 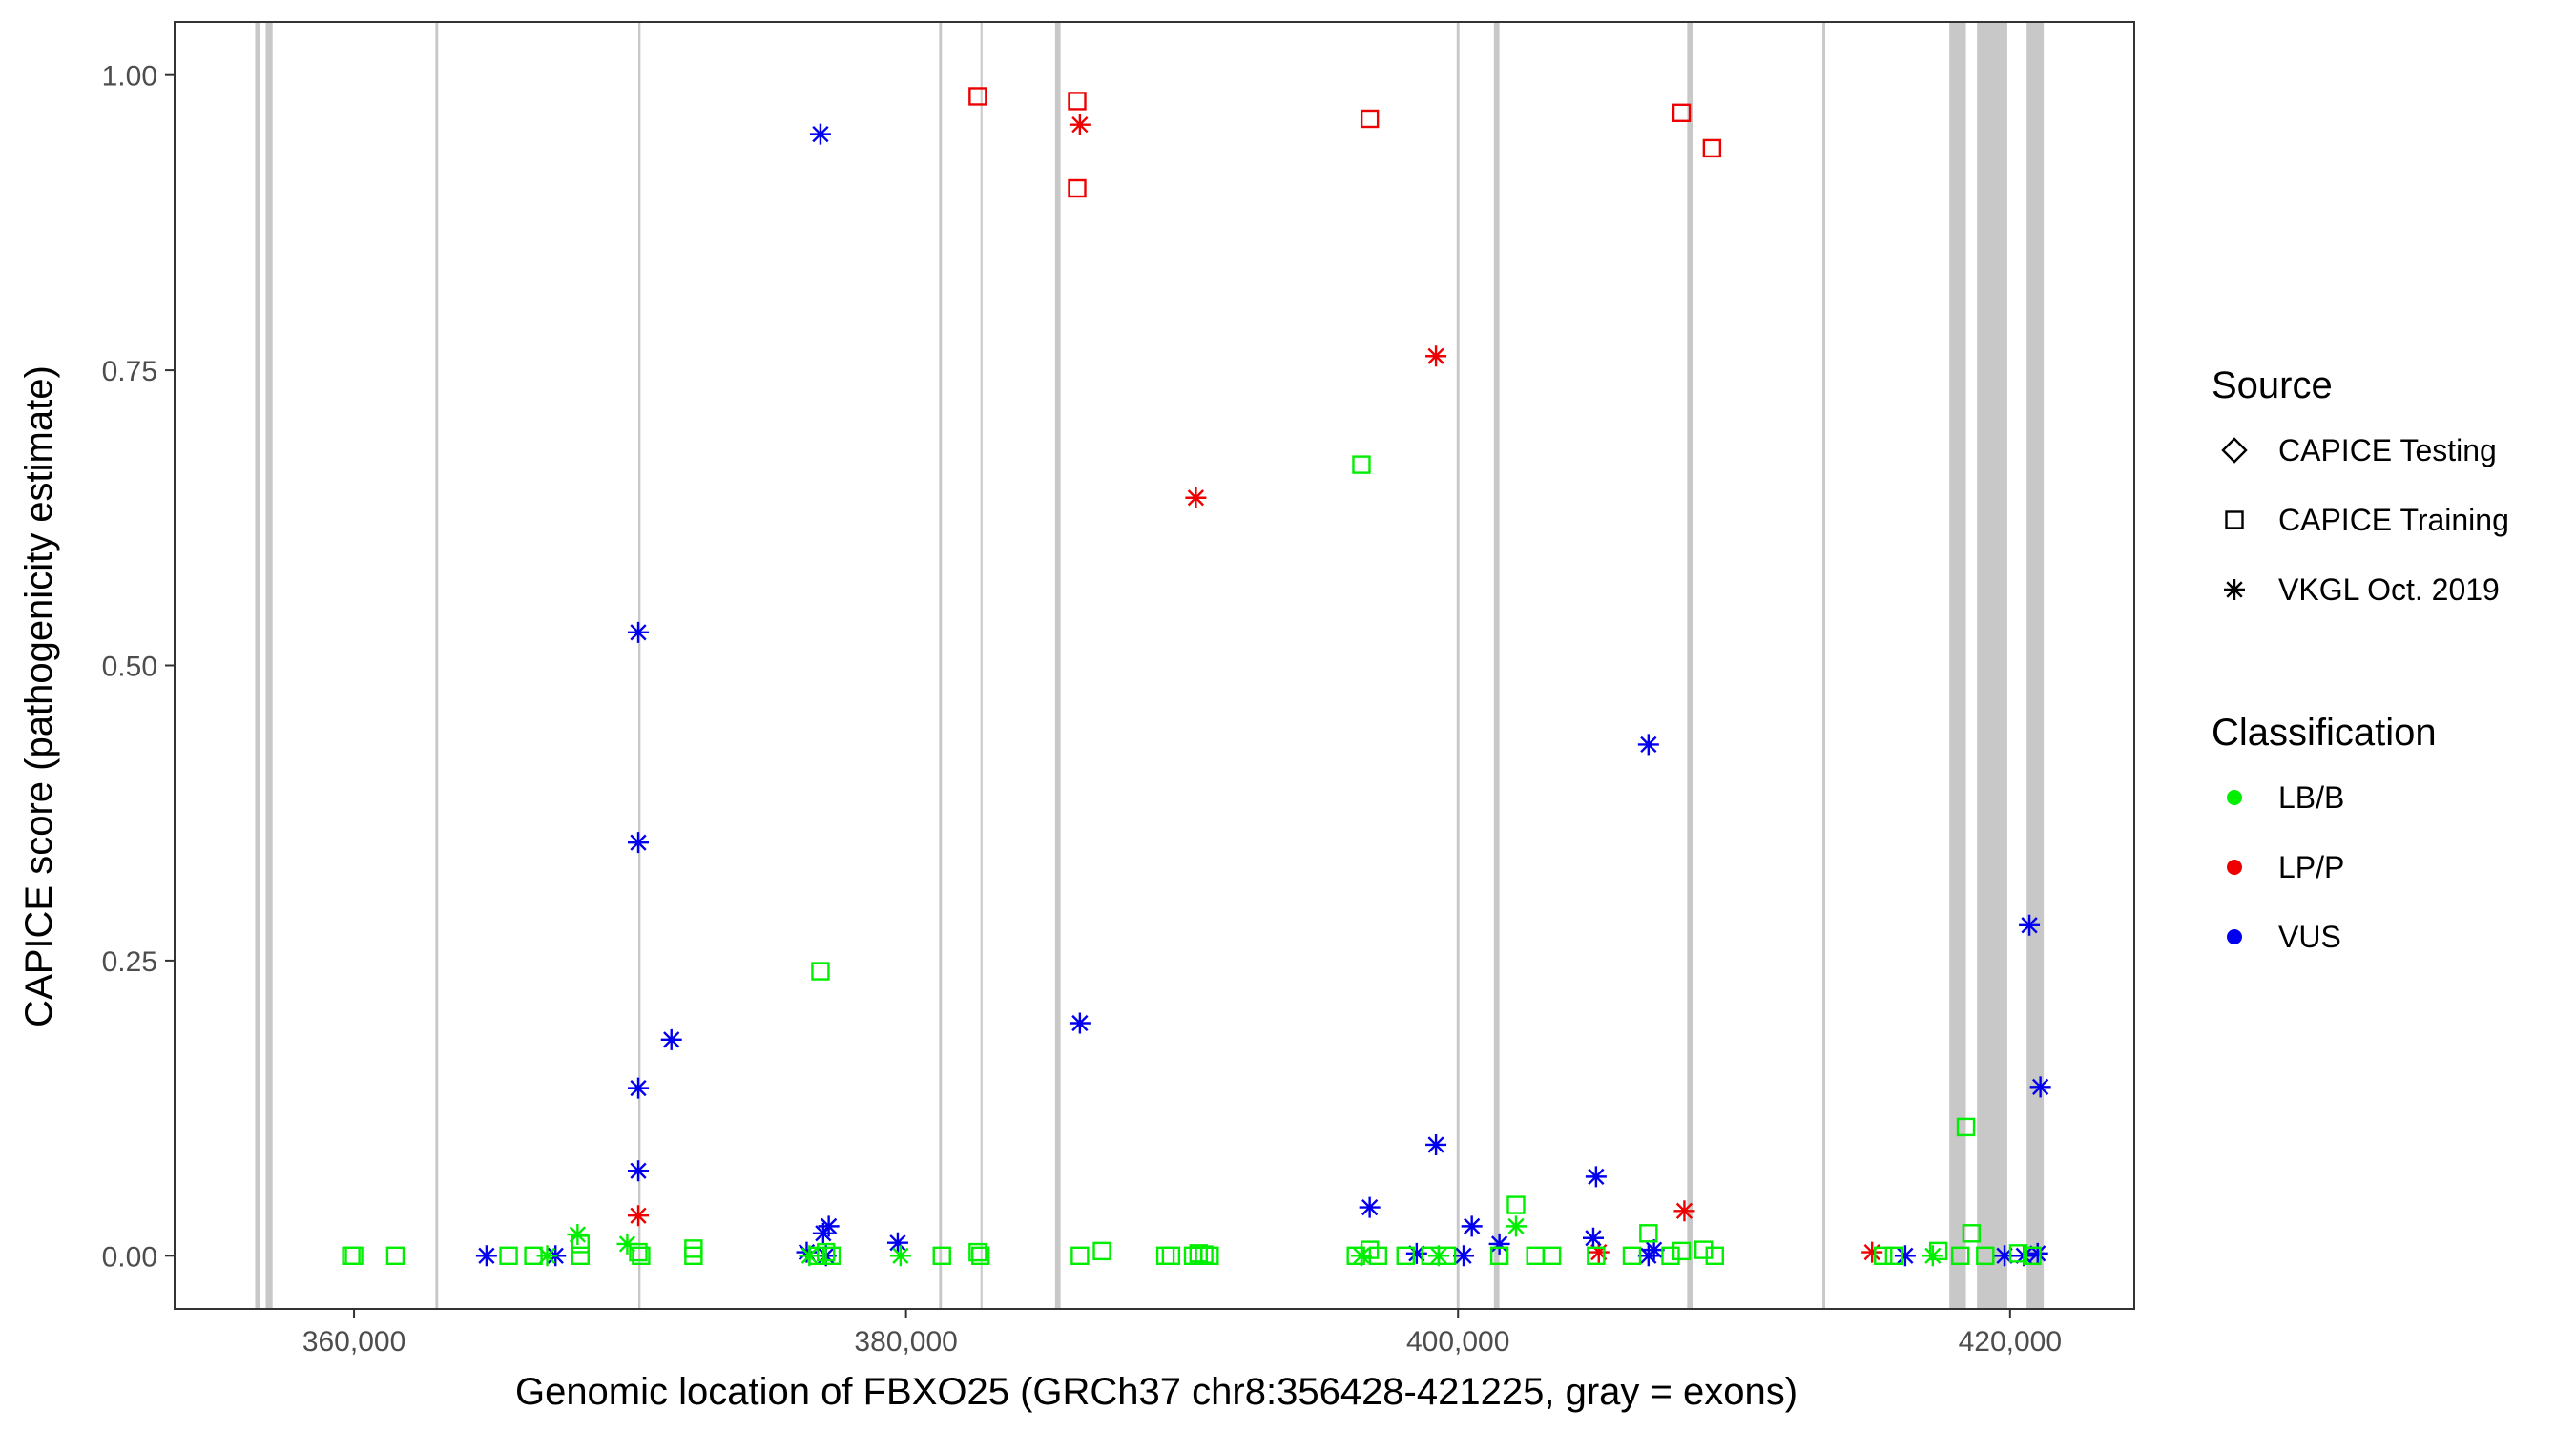 What do you see at coordinates (129, 667) in the screenshot?
I see `y-tick-label: 0.50` at bounding box center [129, 667].